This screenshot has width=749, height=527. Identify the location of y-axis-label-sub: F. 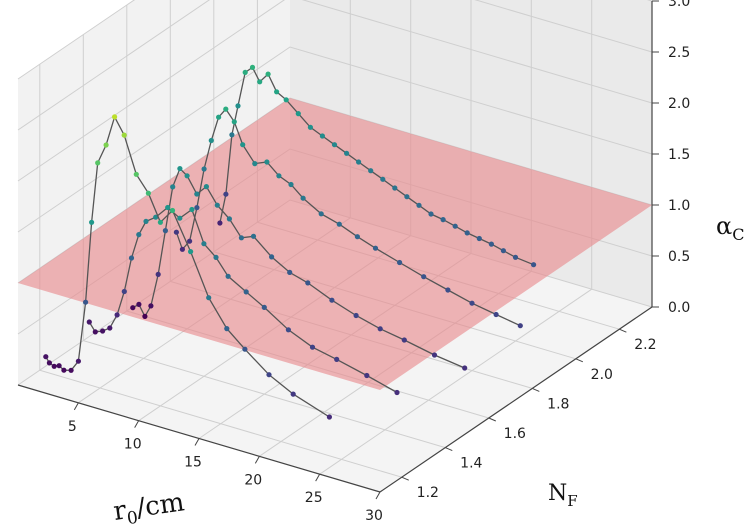
(572, 501).